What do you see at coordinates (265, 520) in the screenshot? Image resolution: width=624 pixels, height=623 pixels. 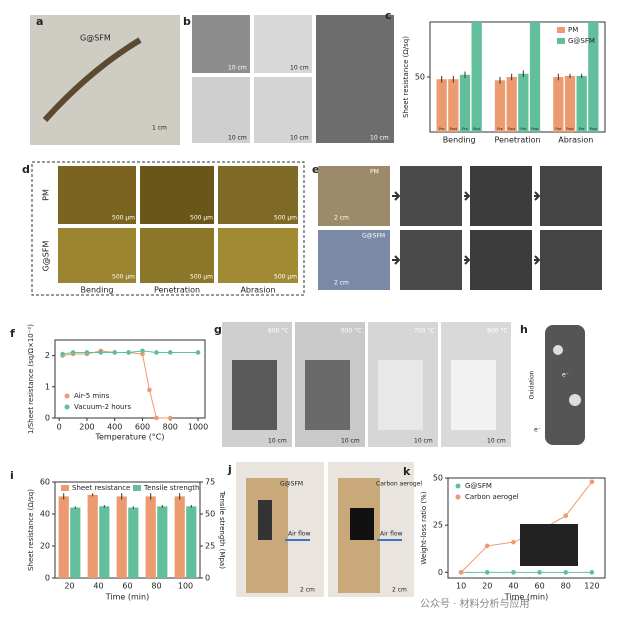 I see `sample` at bounding box center [265, 520].